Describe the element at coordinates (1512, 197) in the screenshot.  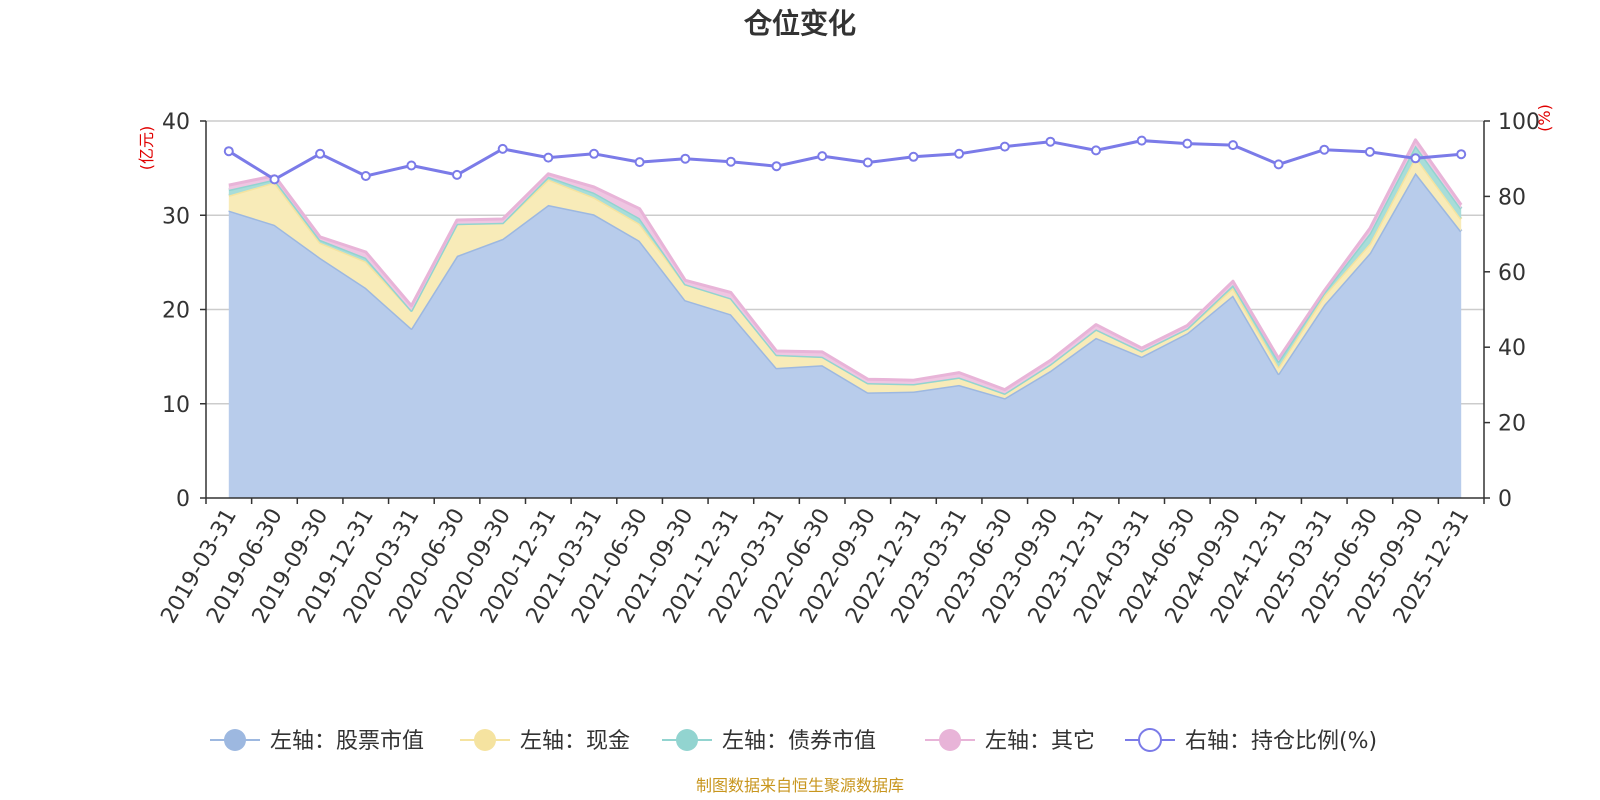
I see `right-tick-label: 80` at that location.